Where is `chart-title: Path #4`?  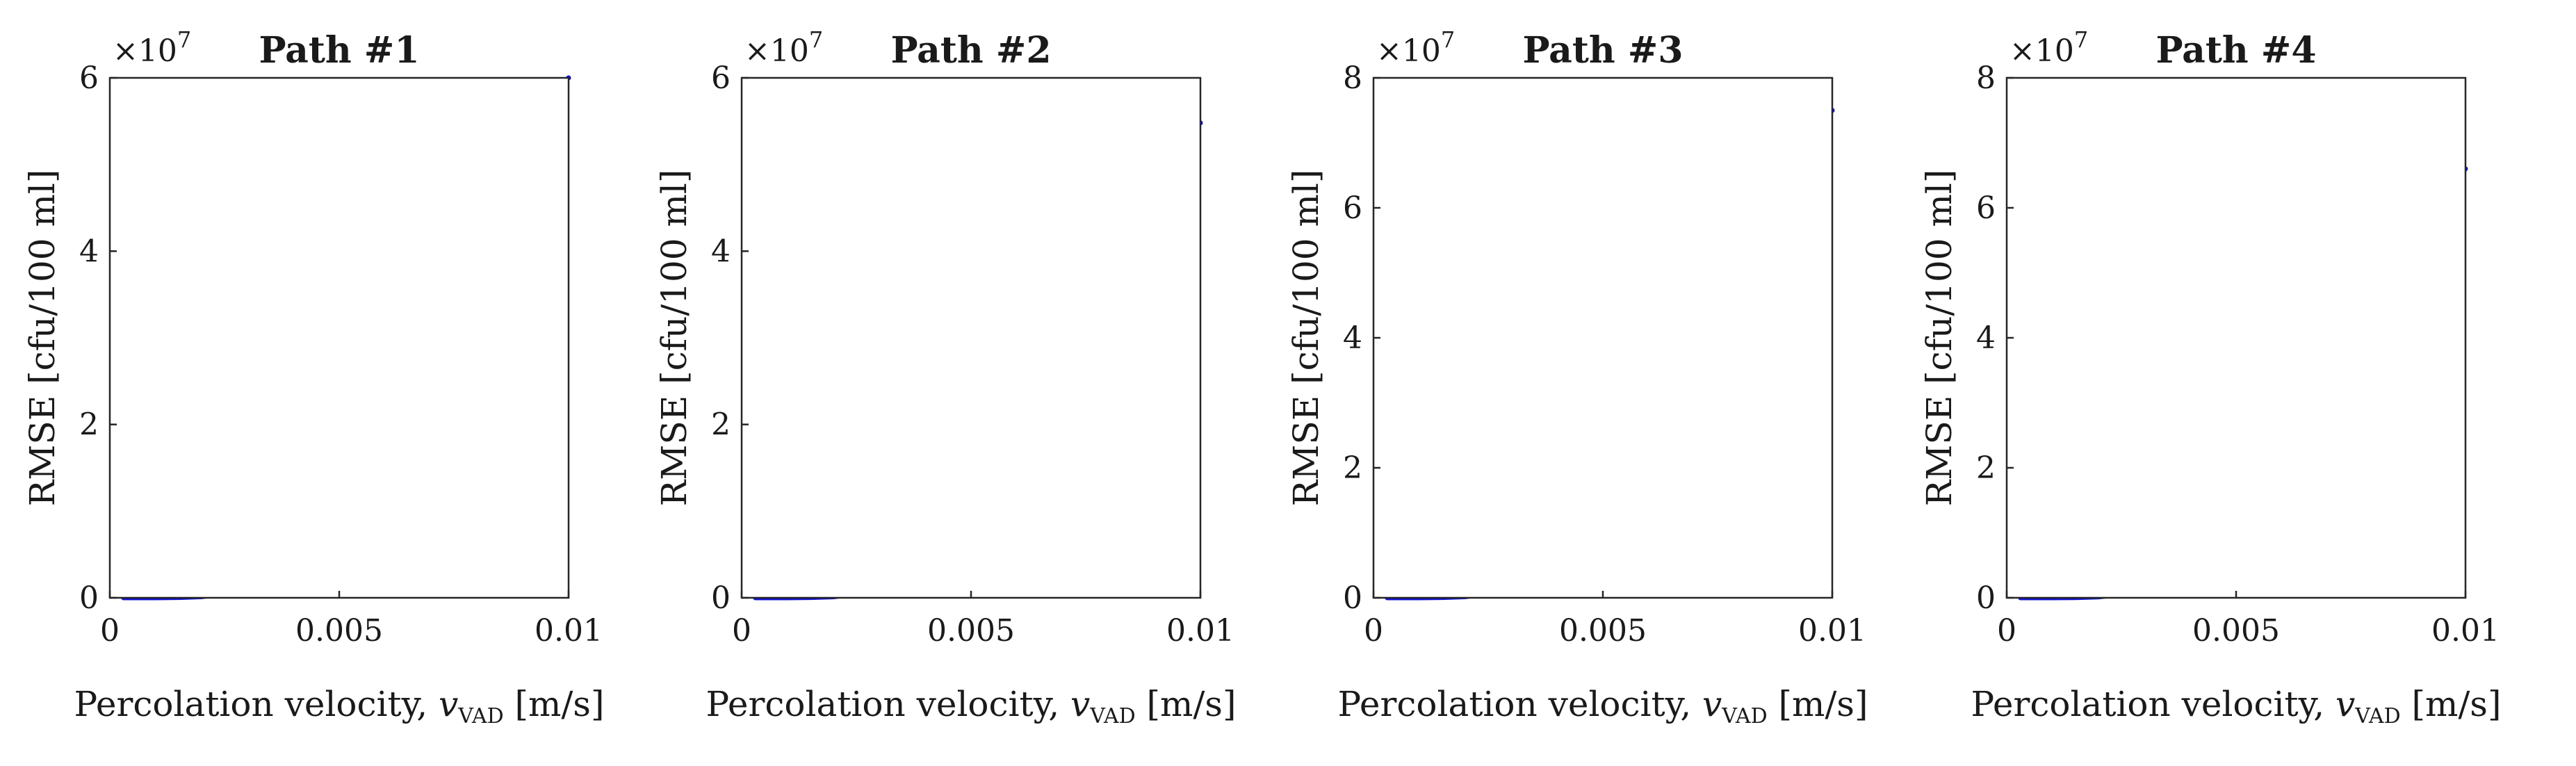
chart-title: Path #4 is located at coordinates (2235, 50).